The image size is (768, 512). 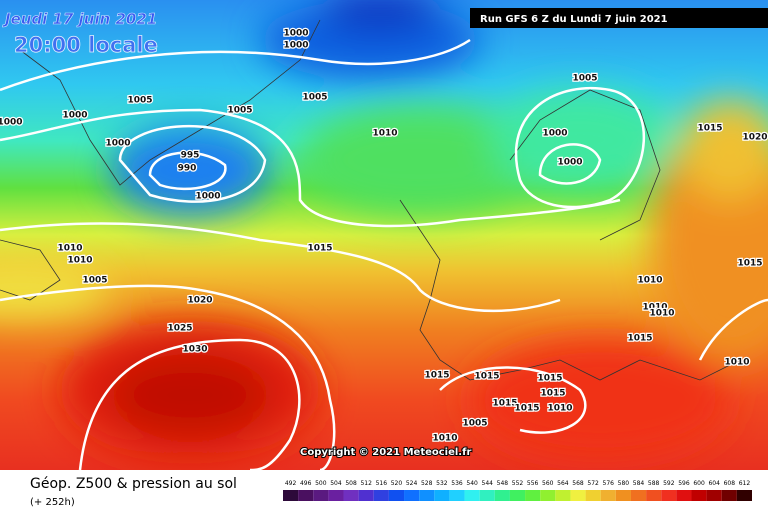 I want to click on scale-label: 536, so click(x=457, y=483).